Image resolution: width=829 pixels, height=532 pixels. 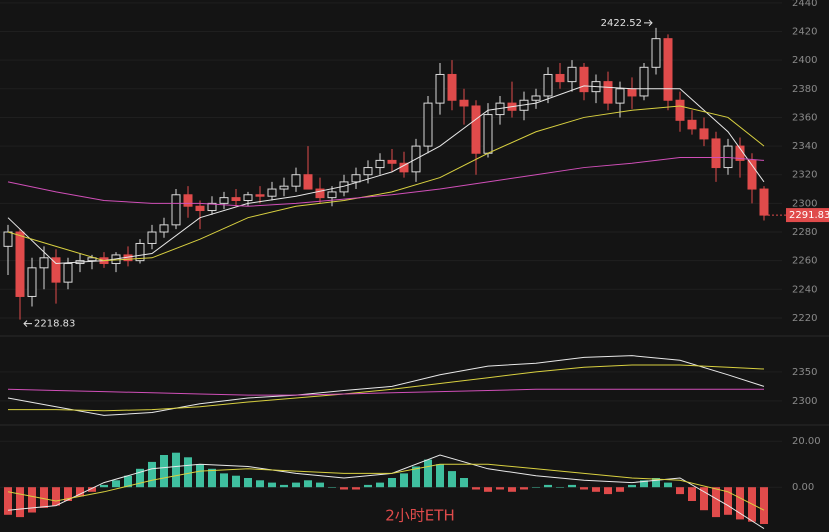 I want to click on y-tick-label: 2420, so click(x=804, y=32).